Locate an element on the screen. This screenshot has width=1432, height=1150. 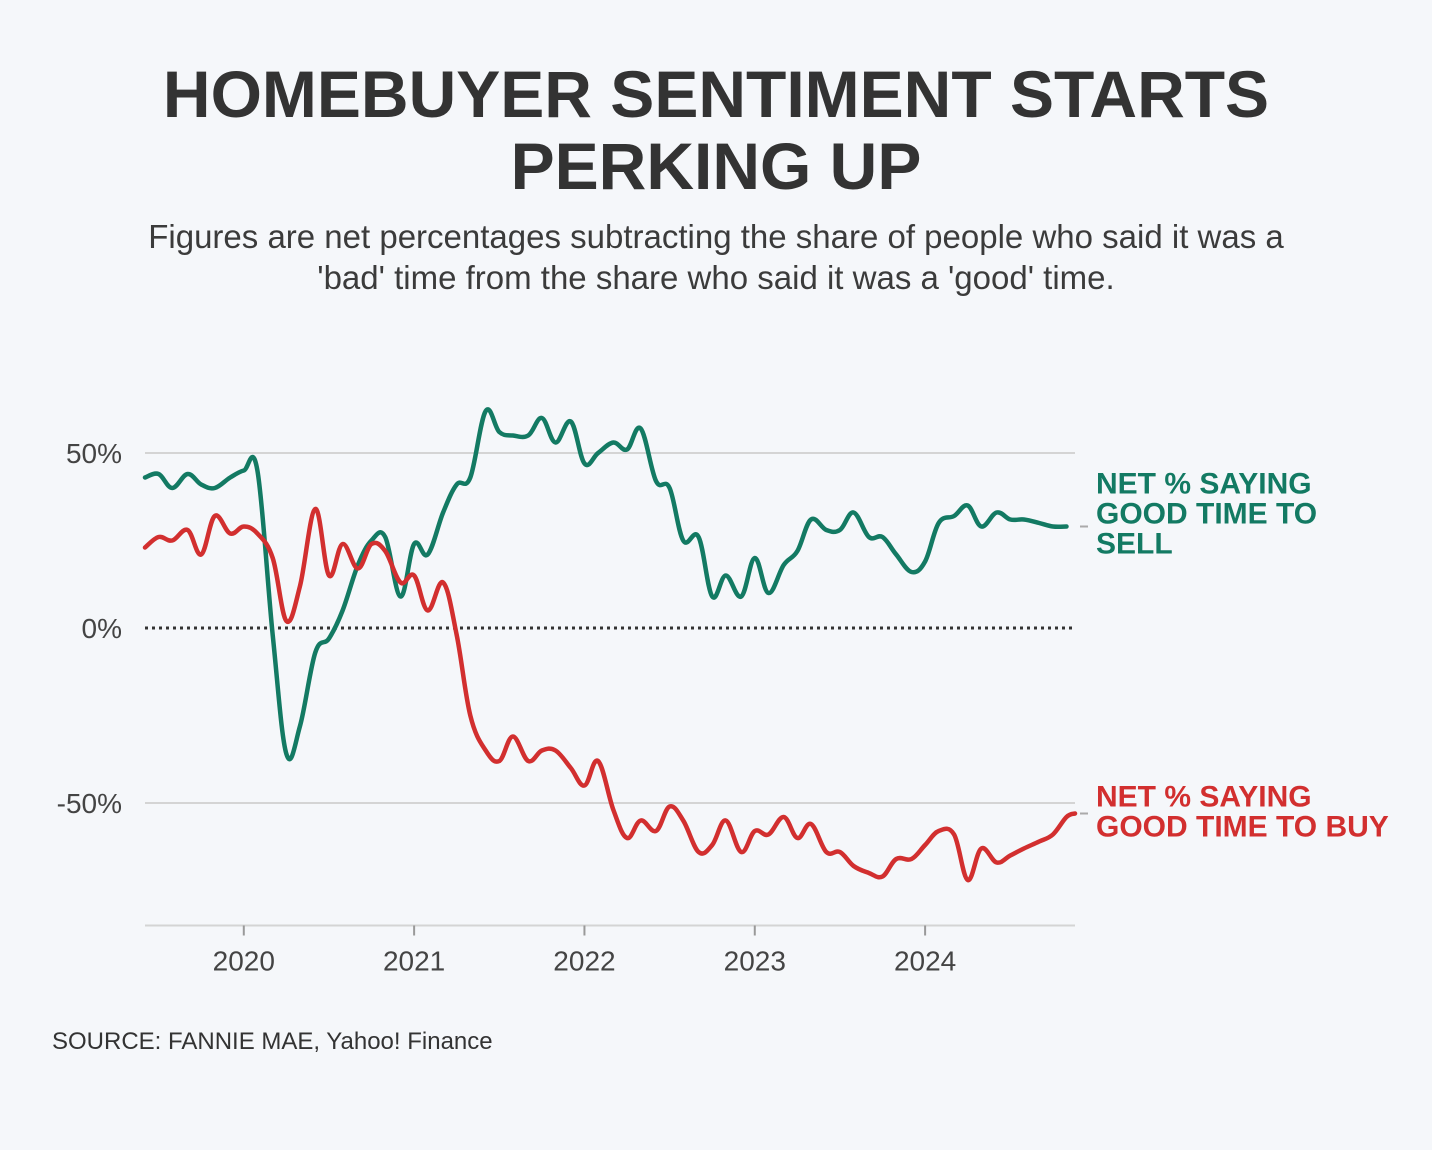
series-label-line: GOOD TIME TO BUY is located at coordinates (1242, 827).